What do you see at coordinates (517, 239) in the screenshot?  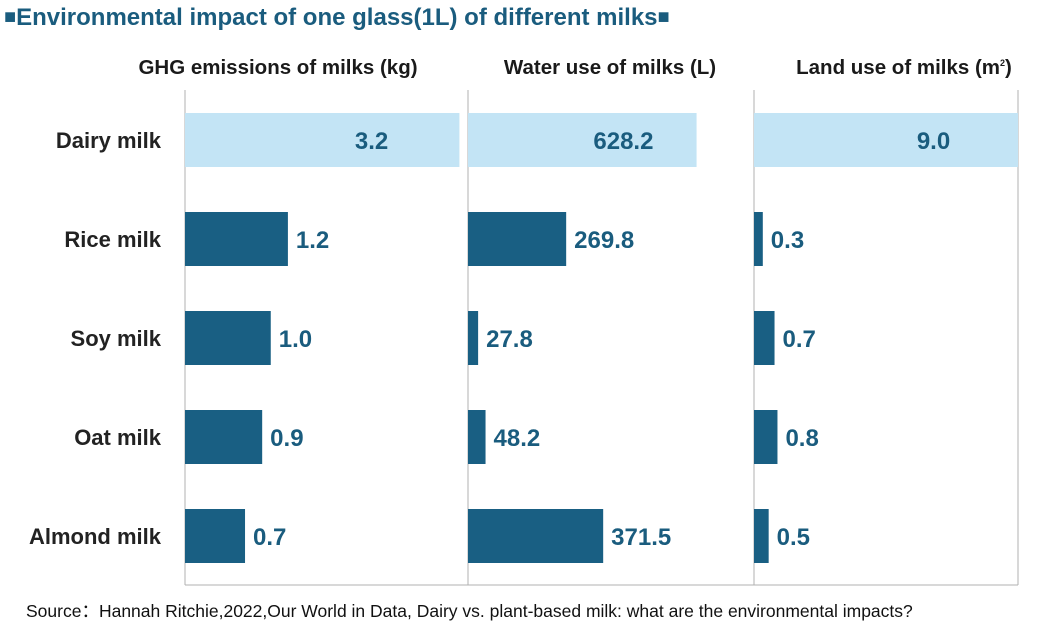 I see `bar-water-rice-milk` at bounding box center [517, 239].